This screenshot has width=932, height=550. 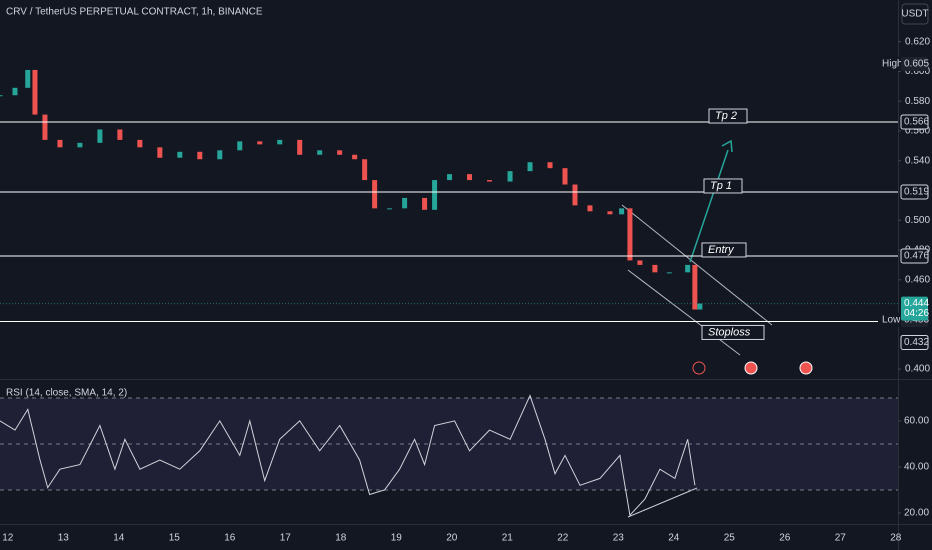 I want to click on level-label: Stoploss, so click(x=729, y=332).